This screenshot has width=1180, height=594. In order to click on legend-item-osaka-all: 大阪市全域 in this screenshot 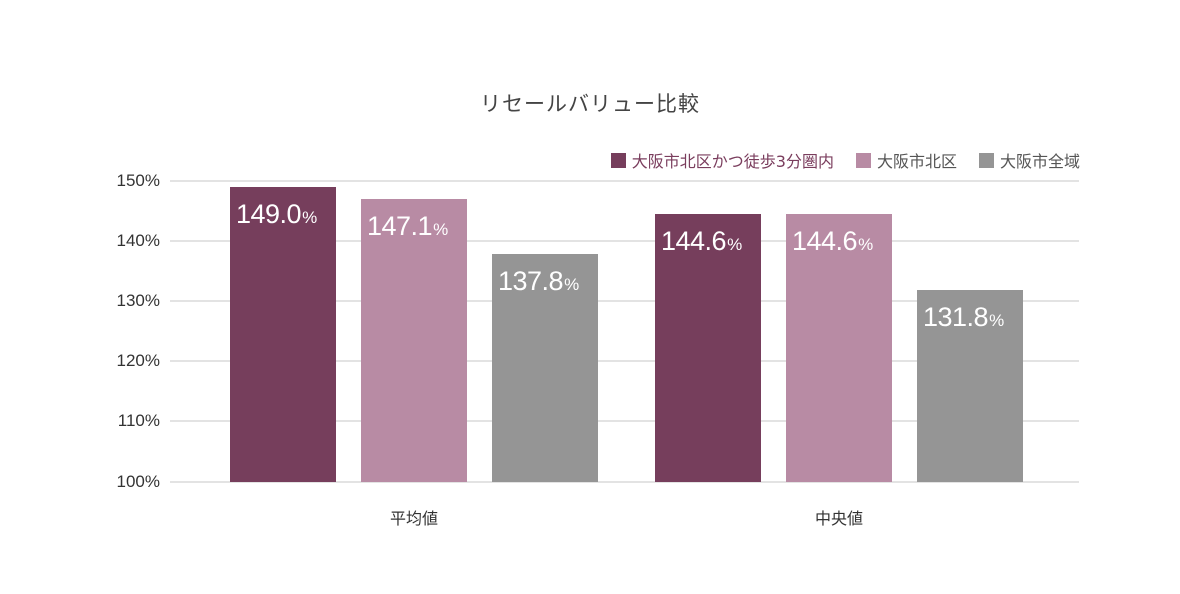, I will do `click(1029, 160)`.